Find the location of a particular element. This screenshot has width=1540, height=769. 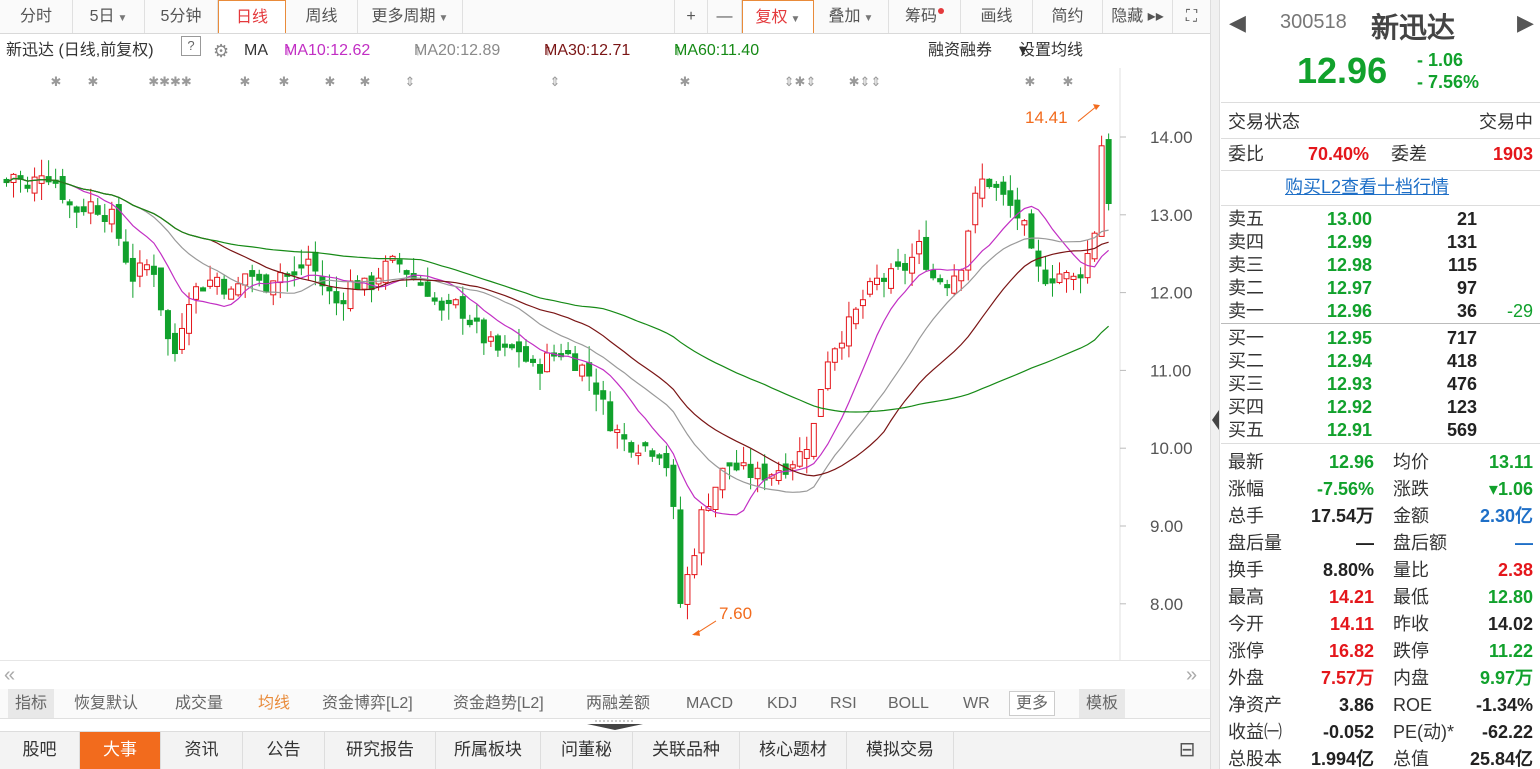

panel-resize-handle is located at coordinates (615, 725).